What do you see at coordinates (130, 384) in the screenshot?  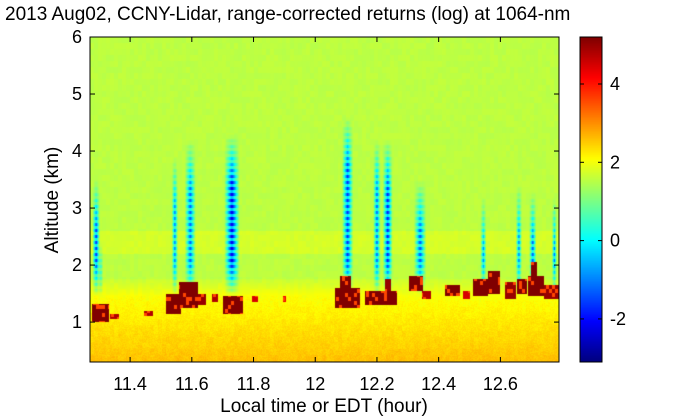 I see `x-tick-label: 11.4` at bounding box center [130, 384].